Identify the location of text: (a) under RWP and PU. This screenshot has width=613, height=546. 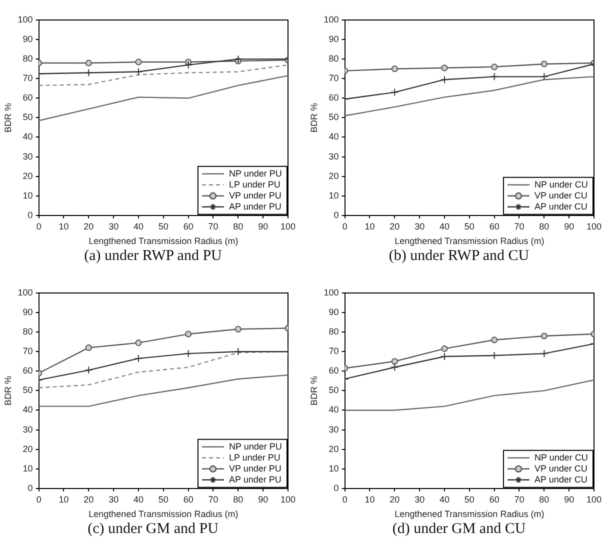
(153, 256).